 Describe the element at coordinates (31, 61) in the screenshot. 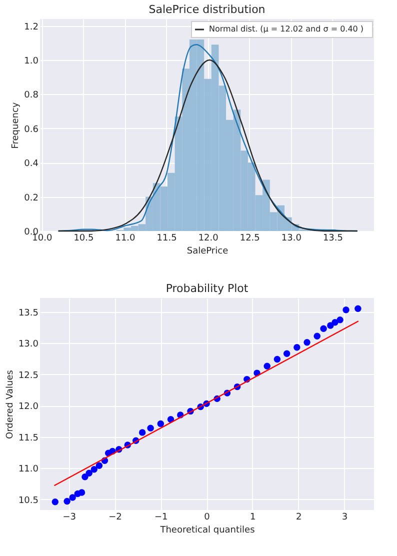

I see `y-tick-label: 1.0` at that location.